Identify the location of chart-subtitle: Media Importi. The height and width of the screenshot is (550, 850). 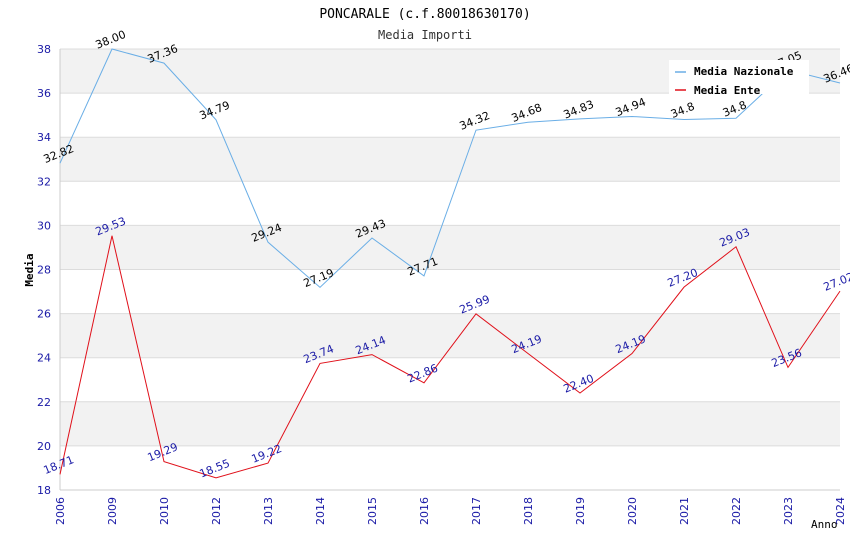
(425, 35).